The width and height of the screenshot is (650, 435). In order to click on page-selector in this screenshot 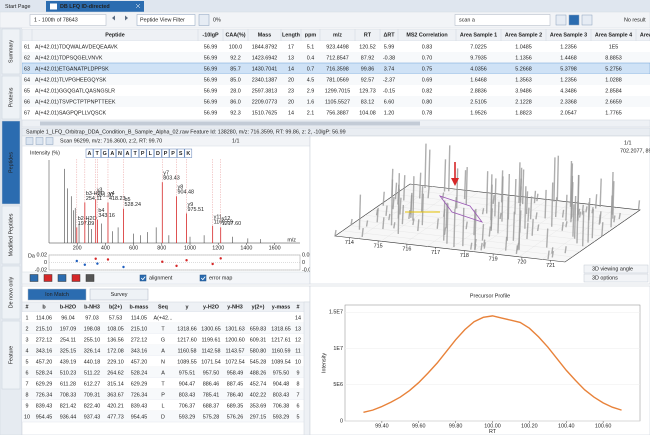, I will do `click(68, 20)`.